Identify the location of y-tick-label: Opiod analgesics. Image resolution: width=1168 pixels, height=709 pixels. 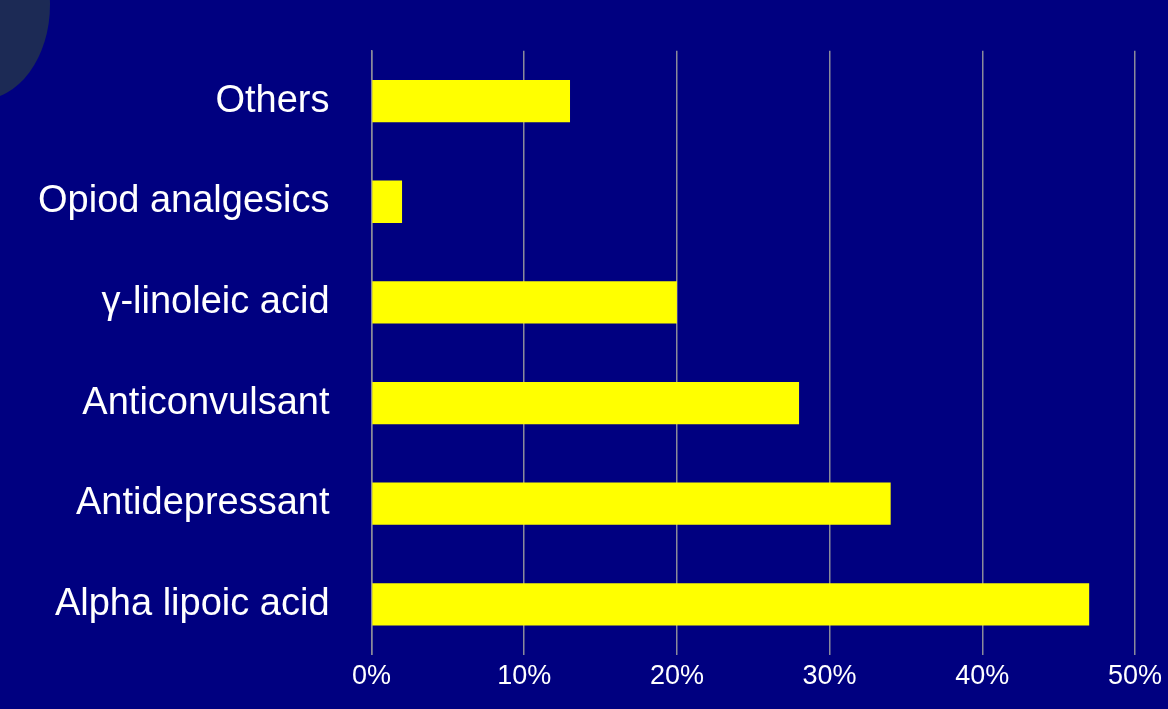
(184, 199).